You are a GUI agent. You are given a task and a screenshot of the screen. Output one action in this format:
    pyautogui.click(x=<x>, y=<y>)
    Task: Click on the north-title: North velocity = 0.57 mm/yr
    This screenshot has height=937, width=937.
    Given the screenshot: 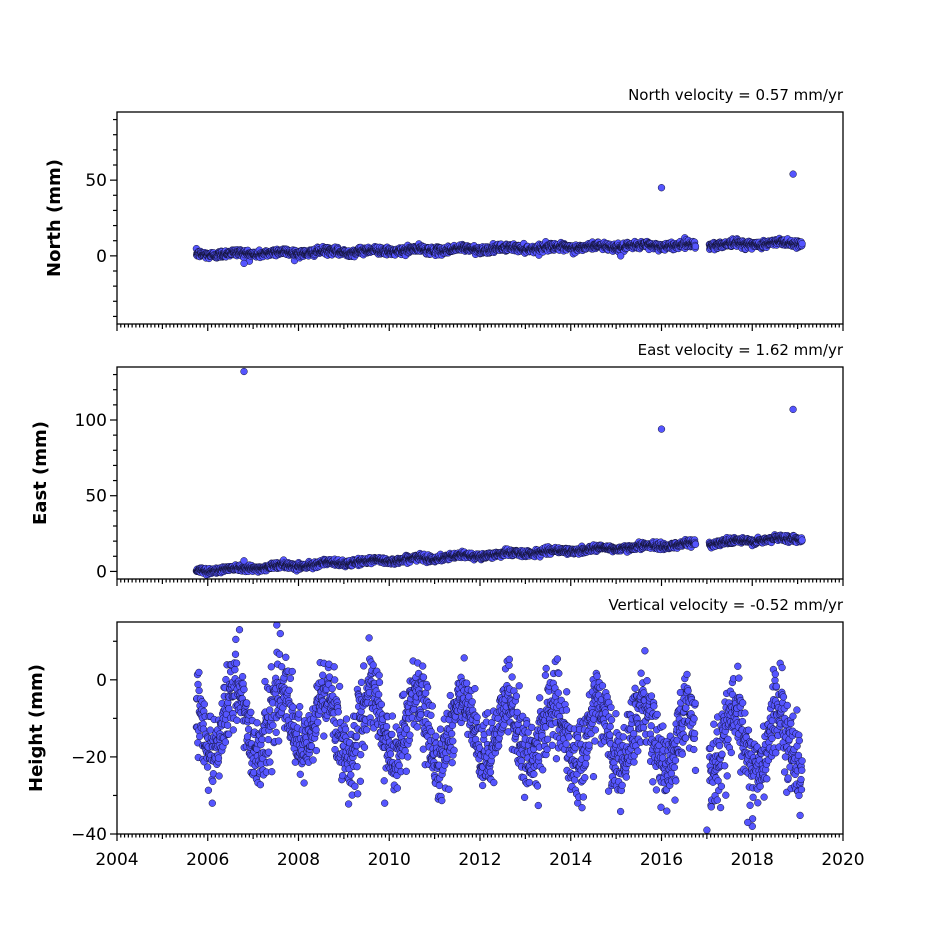 What is the action you would take?
    pyautogui.click(x=736, y=95)
    